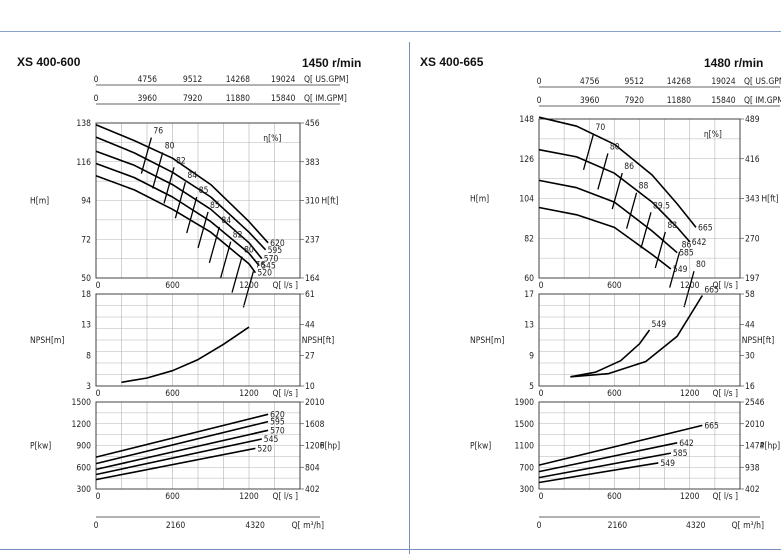 The height and width of the screenshot is (554, 781). What do you see at coordinates (526, 160) in the screenshot?
I see `c1-head-ytick: 126` at bounding box center [526, 160].